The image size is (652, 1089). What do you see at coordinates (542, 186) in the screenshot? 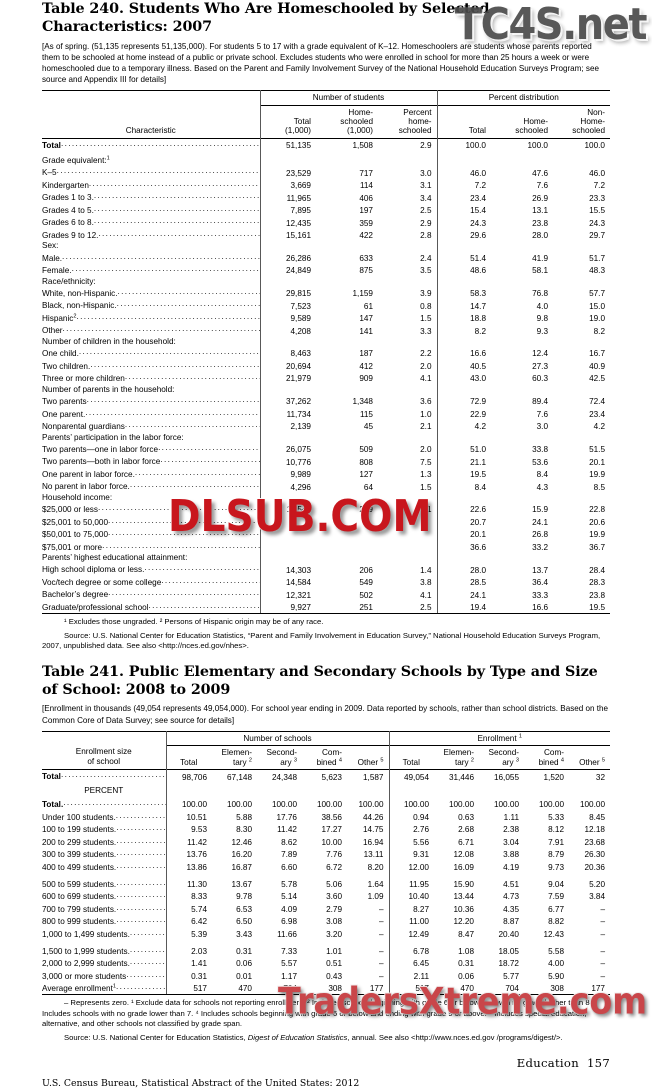
I see `cell-value: 7.6` at bounding box center [542, 186].